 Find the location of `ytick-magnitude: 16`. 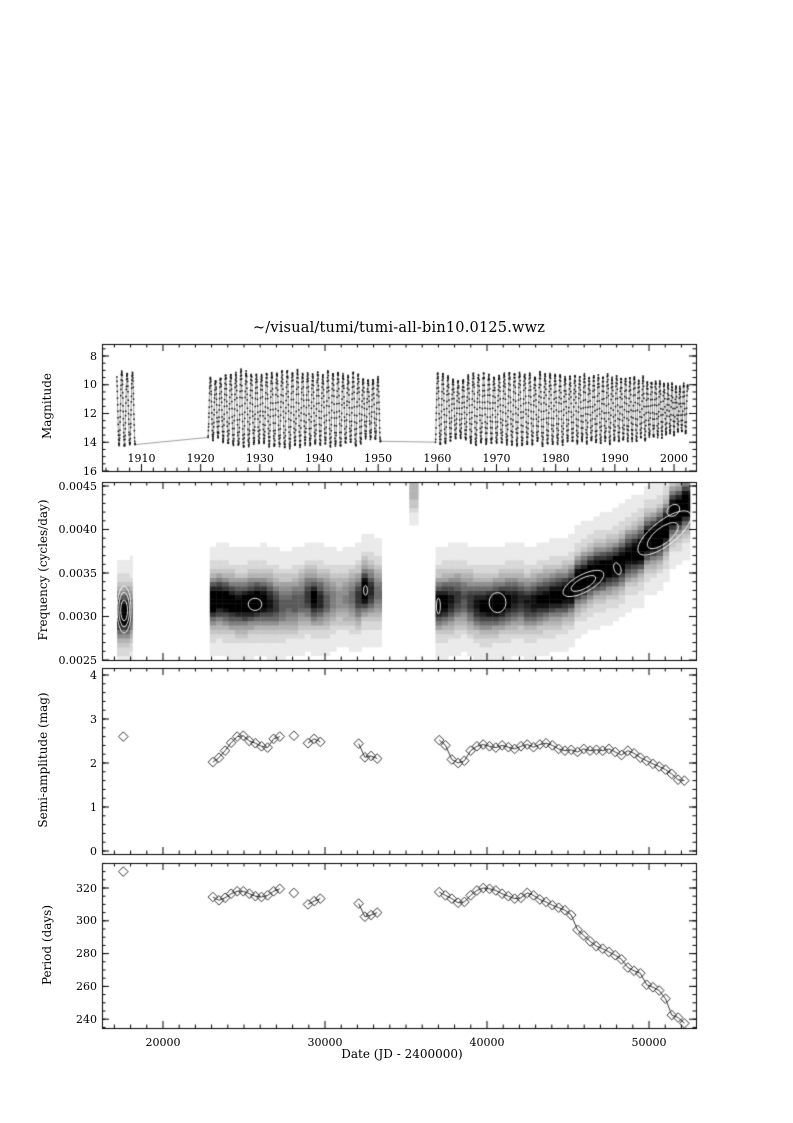

ytick-magnitude: 16 is located at coordinates (90, 471).